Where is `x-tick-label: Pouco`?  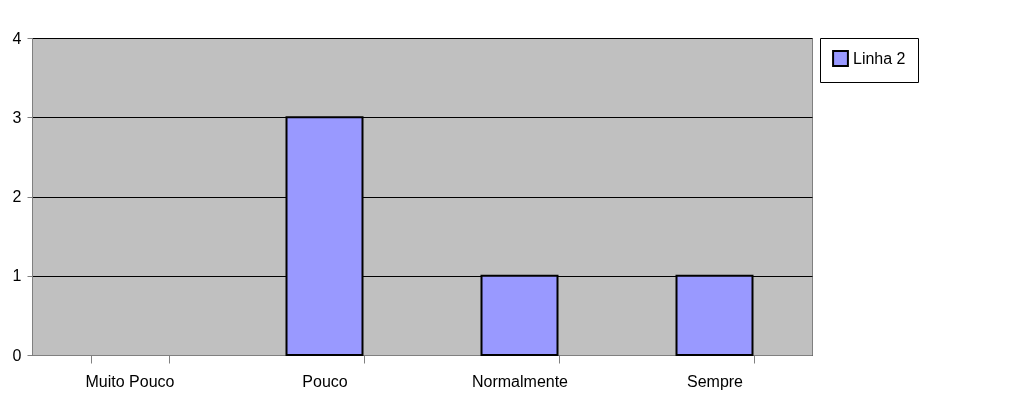
x-tick-label: Pouco is located at coordinates (325, 381).